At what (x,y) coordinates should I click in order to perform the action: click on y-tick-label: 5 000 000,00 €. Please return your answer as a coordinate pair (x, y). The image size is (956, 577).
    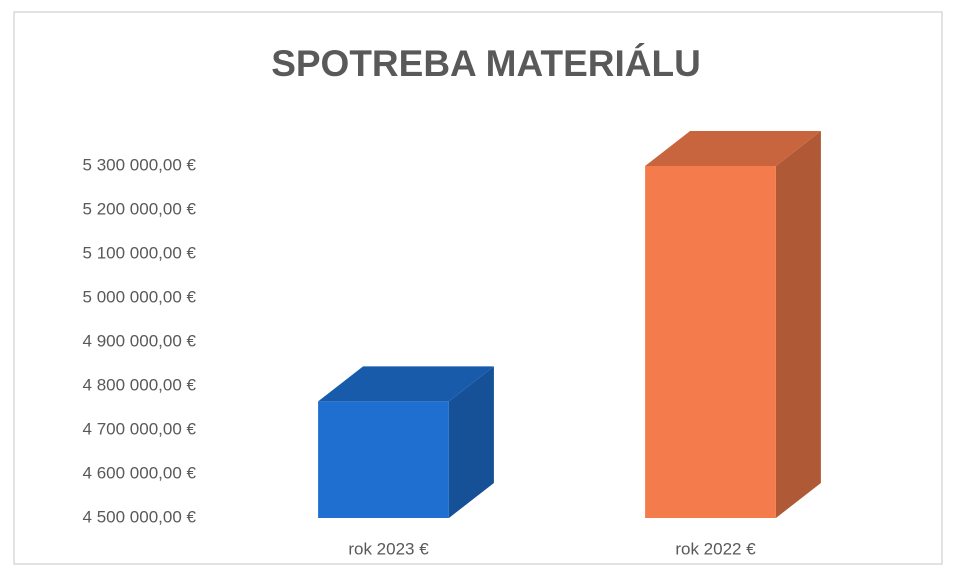
    Looking at the image, I should click on (140, 296).